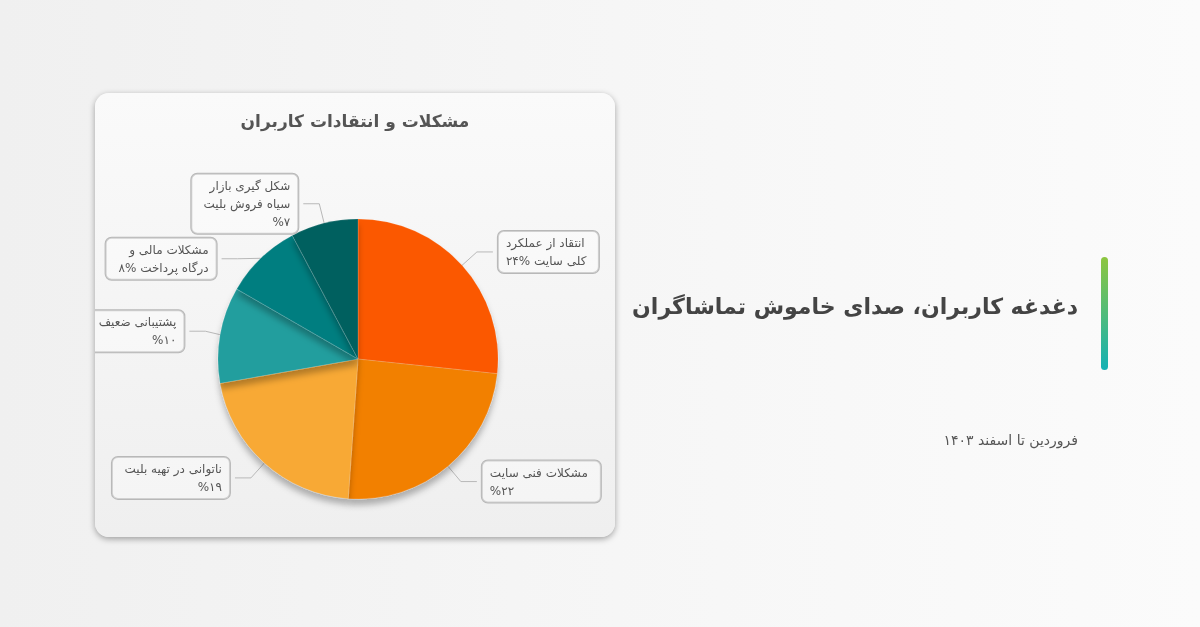  What do you see at coordinates (163, 259) in the screenshot?
I see `slice-label: مشکلات مالی و درگاه پرداخت %۸` at bounding box center [163, 259].